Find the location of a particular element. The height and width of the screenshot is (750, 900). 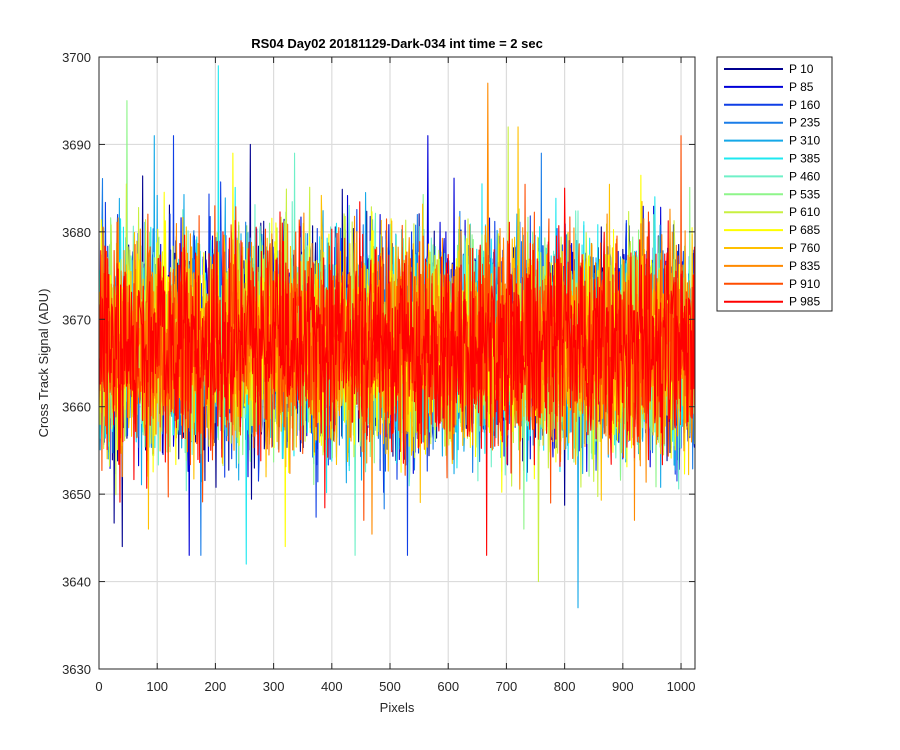

y-tick-label: 3630 is located at coordinates (76, 669).